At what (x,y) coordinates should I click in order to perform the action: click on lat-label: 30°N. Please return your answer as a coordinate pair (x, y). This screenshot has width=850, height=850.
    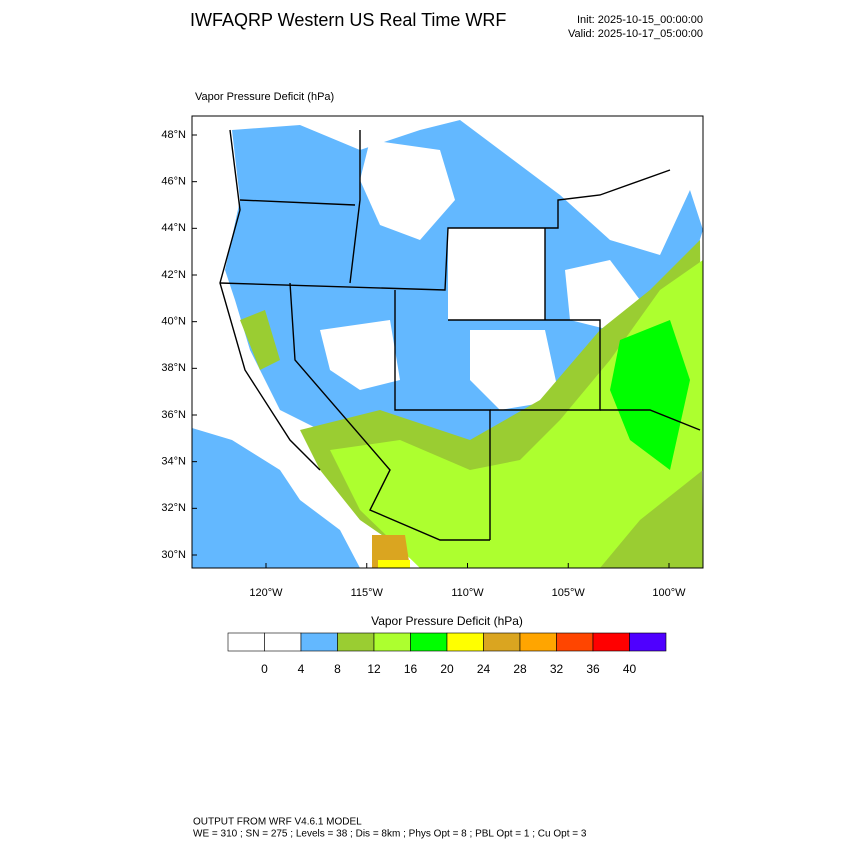
    Looking at the image, I should click on (173, 555).